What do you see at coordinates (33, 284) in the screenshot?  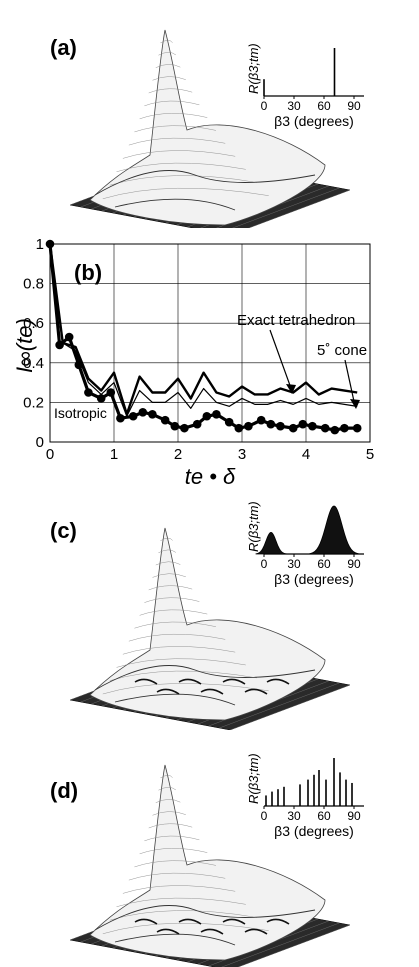 I see `y-tick-label: 0.8` at bounding box center [33, 284].